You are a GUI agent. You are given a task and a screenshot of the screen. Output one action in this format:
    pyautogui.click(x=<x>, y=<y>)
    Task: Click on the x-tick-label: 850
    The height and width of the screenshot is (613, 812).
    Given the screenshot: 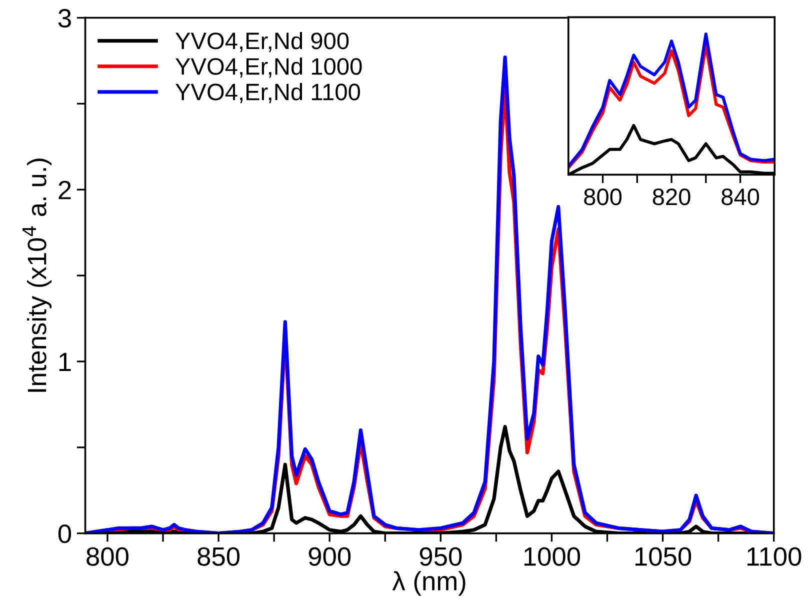 What is the action you would take?
    pyautogui.click(x=219, y=556)
    